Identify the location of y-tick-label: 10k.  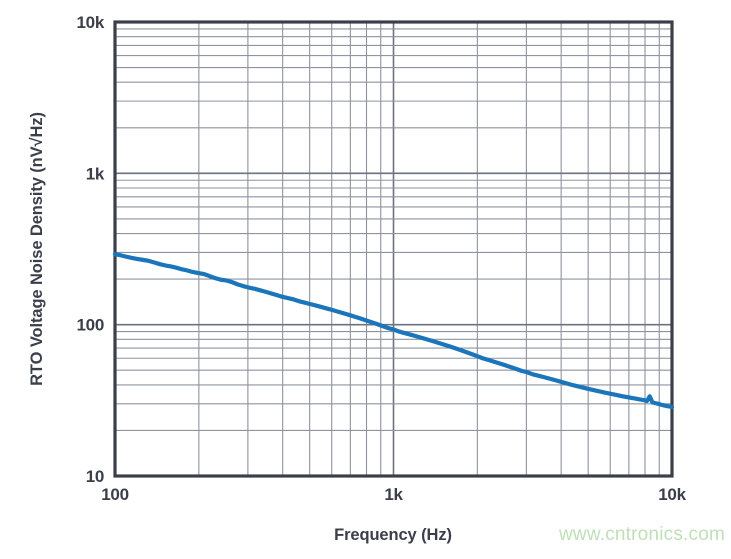
(91, 22).